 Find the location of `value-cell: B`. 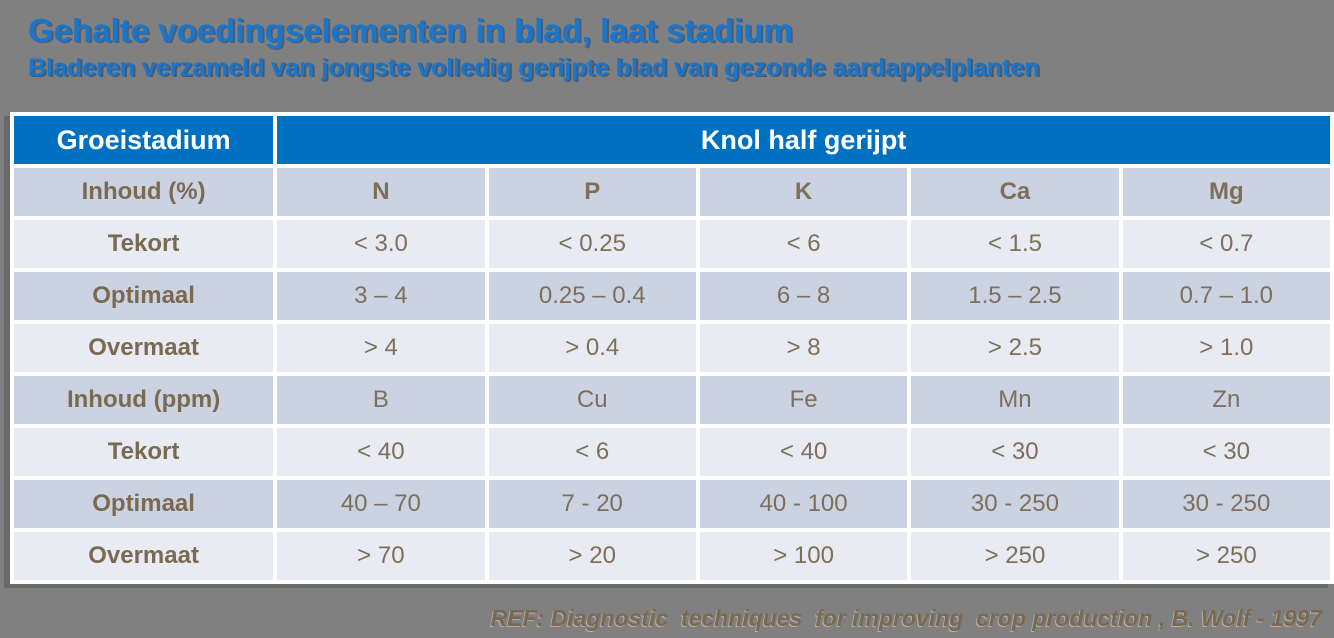

value-cell: B is located at coordinates (381, 400).